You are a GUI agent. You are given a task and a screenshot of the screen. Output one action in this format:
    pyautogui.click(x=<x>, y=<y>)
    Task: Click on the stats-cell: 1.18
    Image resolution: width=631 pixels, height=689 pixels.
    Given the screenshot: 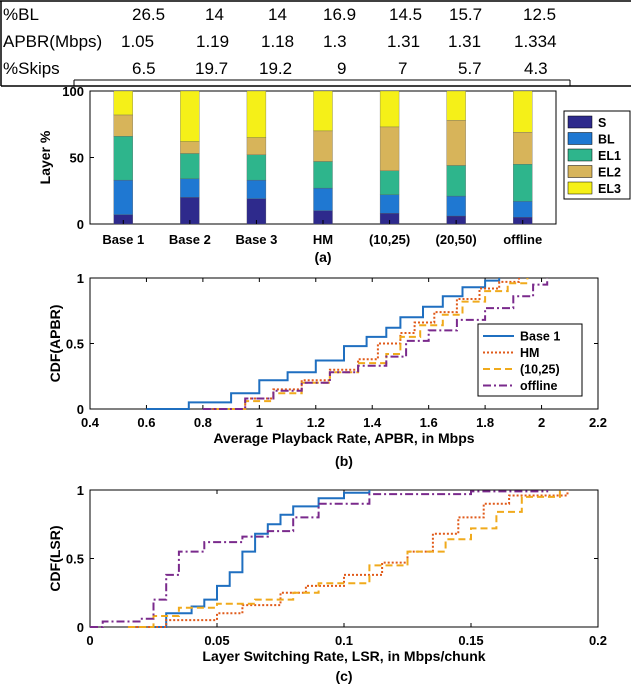 What is the action you would take?
    pyautogui.click(x=277, y=41)
    